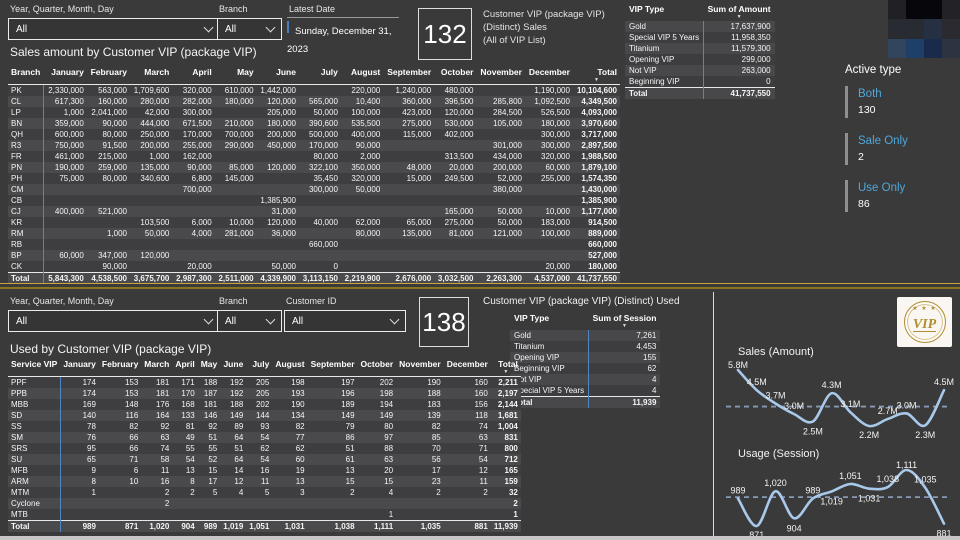  Describe the element at coordinates (16, 426) in the screenshot. I see `row-header: SS` at that location.